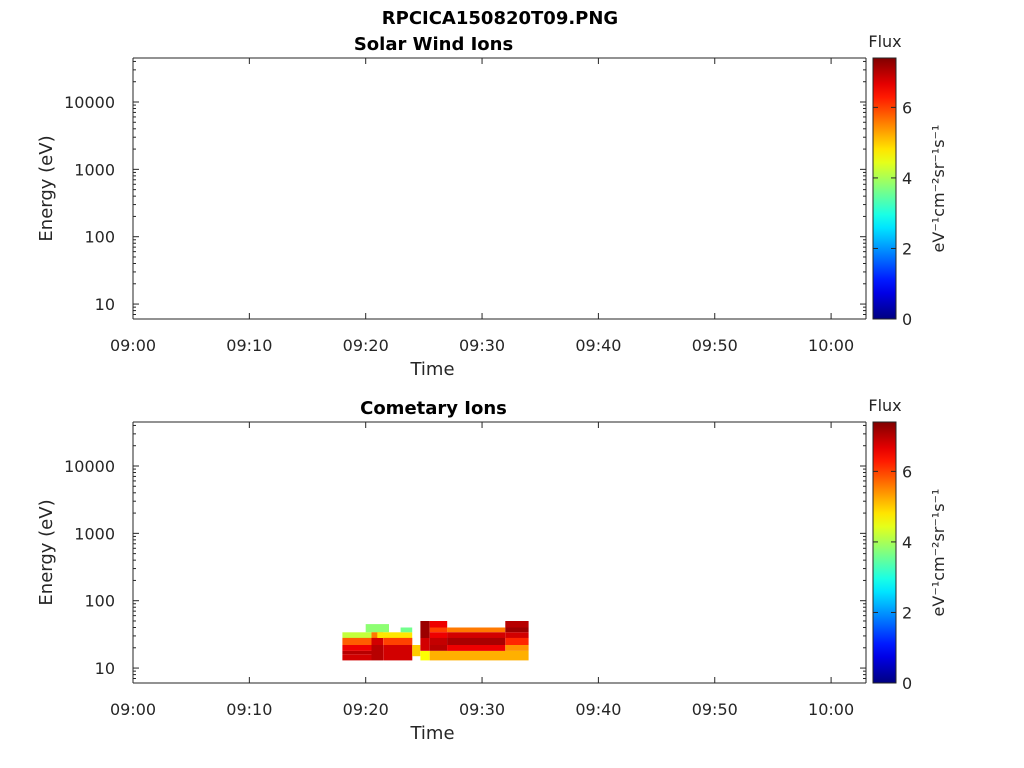  What do you see at coordinates (433, 44) in the screenshot?
I see `panel-title: Solar Wind Ions` at bounding box center [433, 44].